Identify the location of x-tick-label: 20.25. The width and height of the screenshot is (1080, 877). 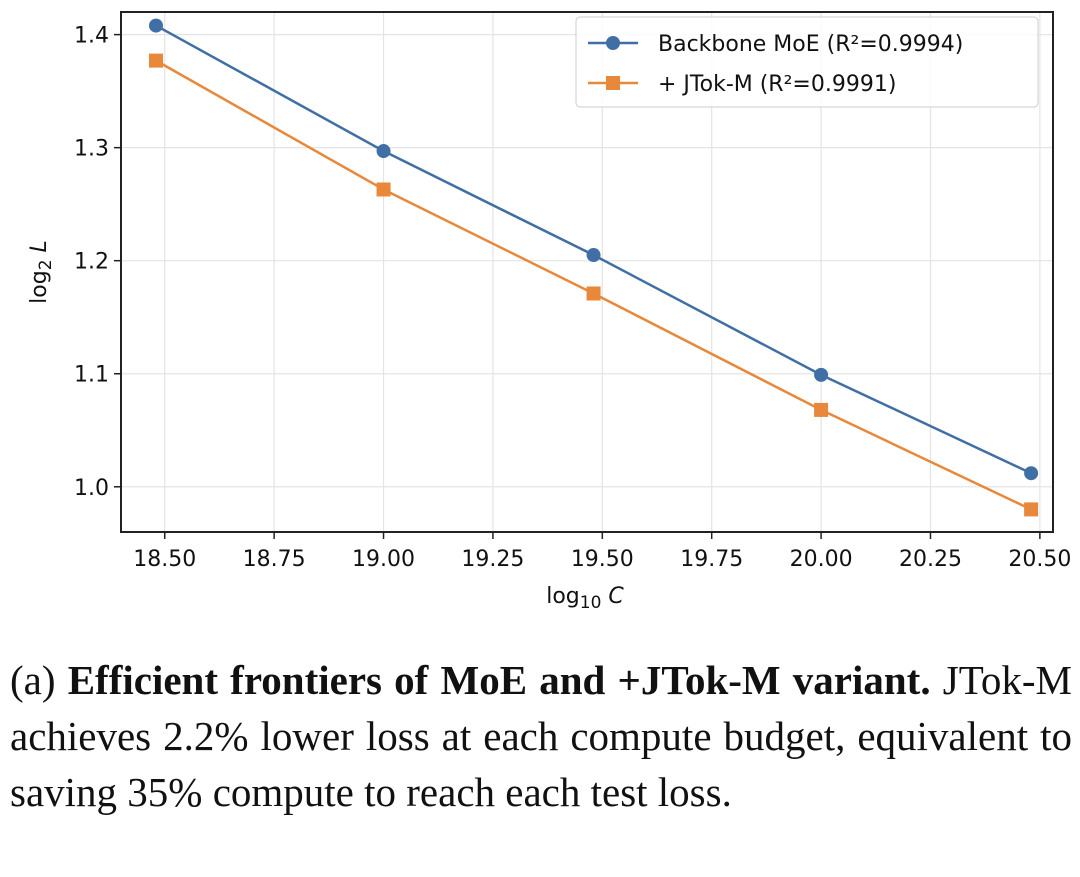
(930, 559).